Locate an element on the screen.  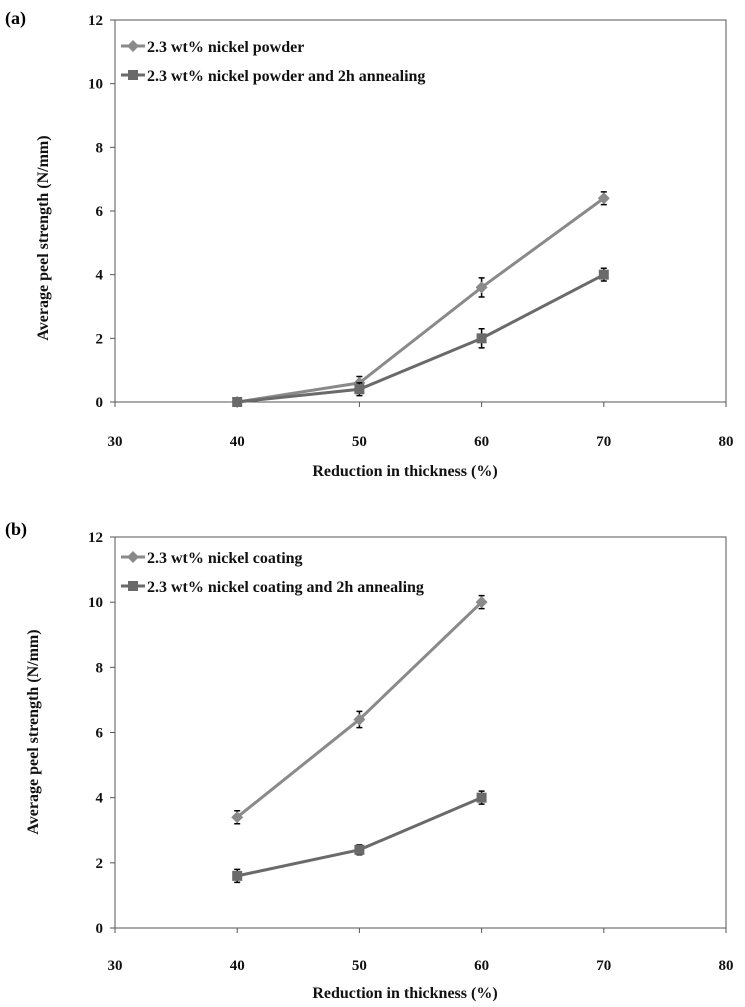
y-tick-label-a-2: 4 is located at coordinates (100, 276).